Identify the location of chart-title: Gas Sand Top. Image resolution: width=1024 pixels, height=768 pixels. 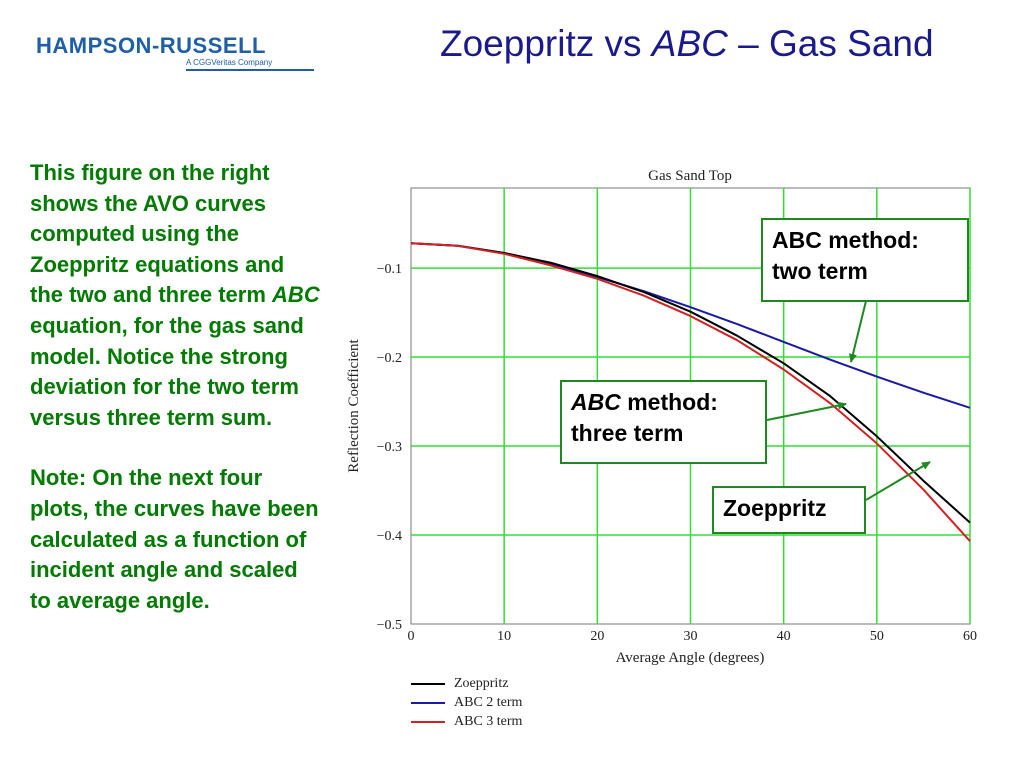
(690, 176).